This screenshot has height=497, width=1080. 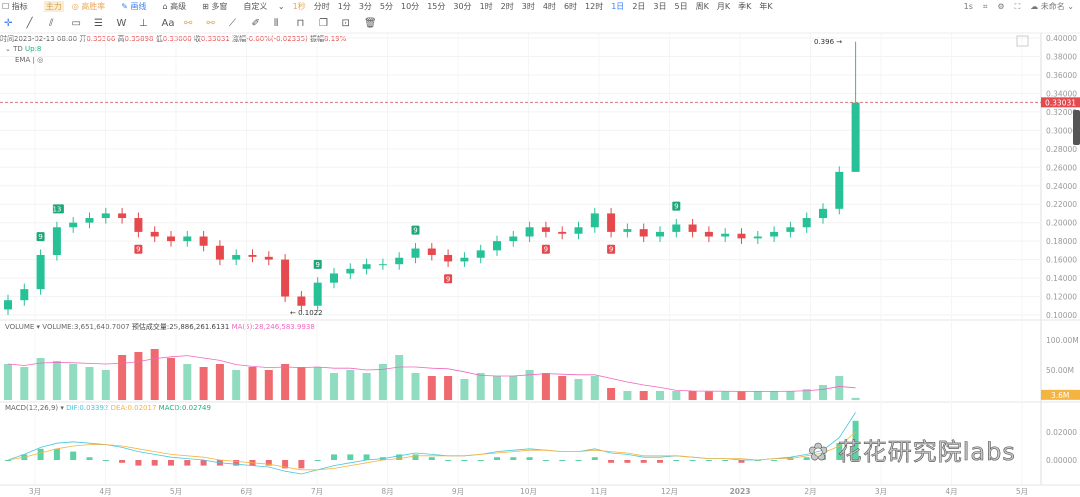 What do you see at coordinates (176, 491) in the screenshot?
I see `x-tick: 5月` at bounding box center [176, 491].